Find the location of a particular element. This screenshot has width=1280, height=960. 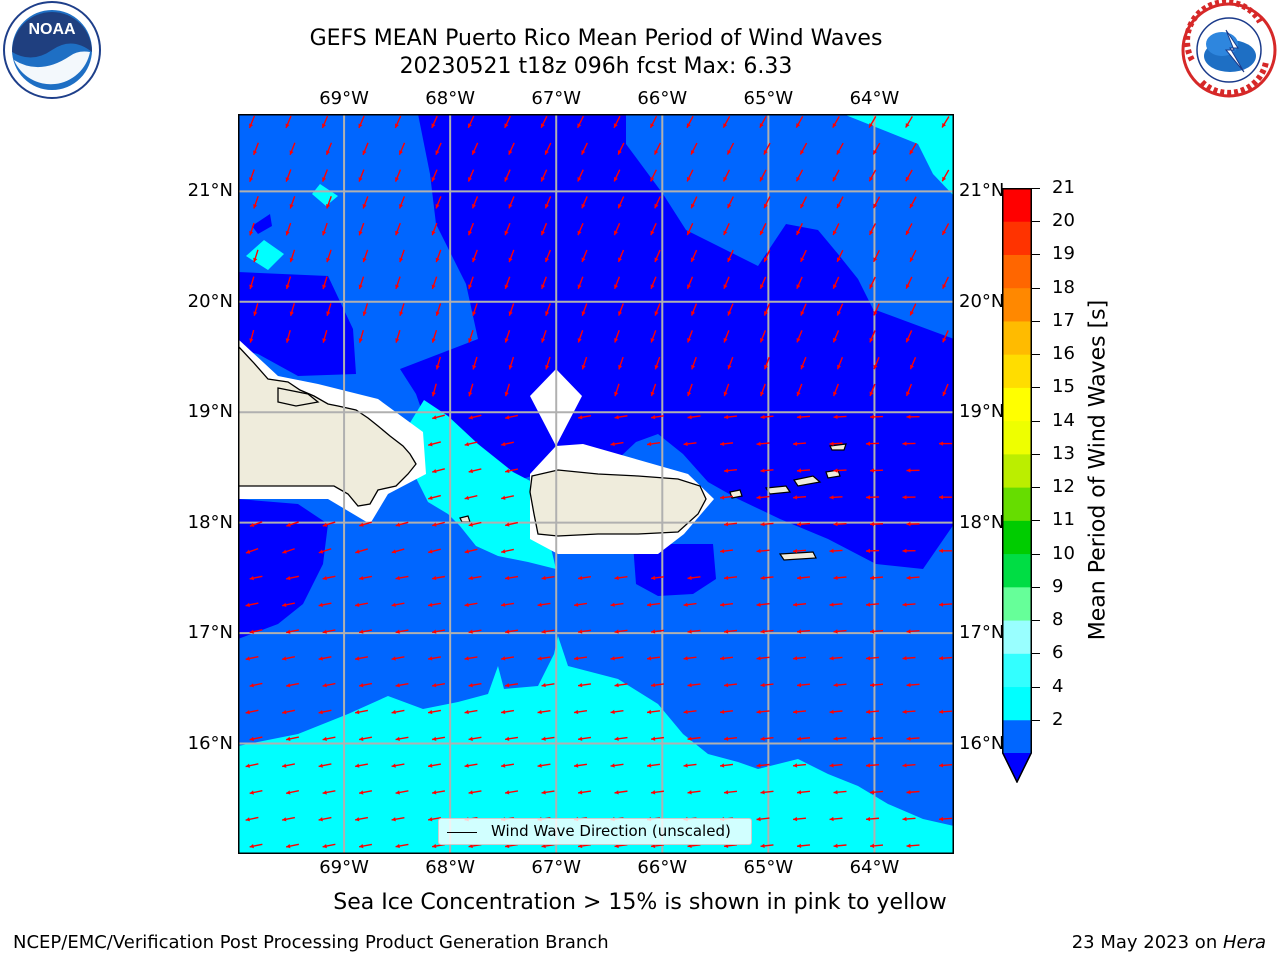

colorbar-tick-label: 14 is located at coordinates (1063, 420).